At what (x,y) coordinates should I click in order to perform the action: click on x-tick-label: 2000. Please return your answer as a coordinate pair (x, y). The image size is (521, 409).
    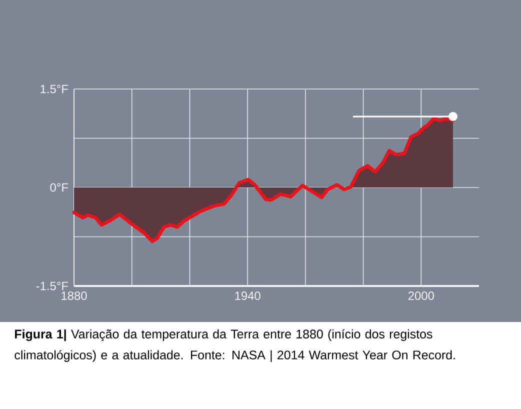
    Looking at the image, I should click on (421, 296).